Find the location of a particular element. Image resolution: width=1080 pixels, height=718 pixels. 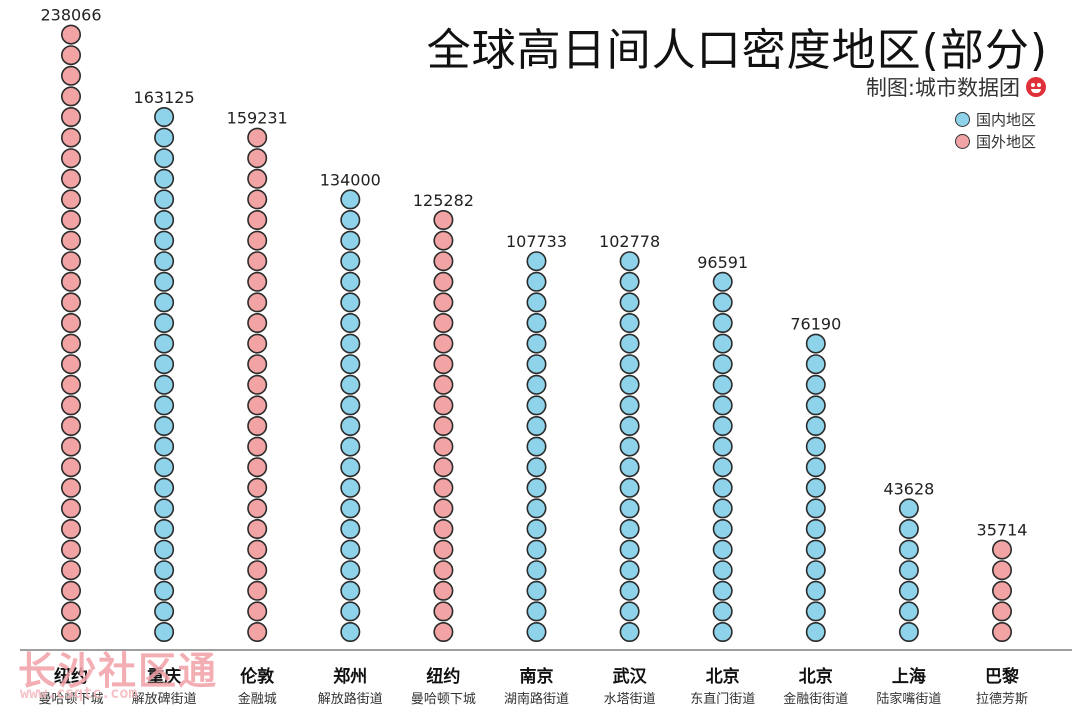

category-city-4: 纽约 is located at coordinates (443, 676).